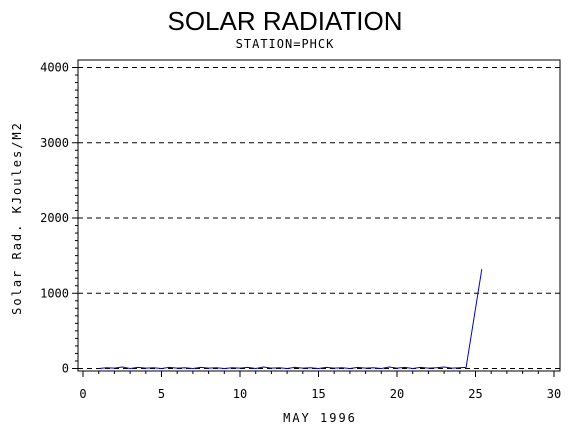 Image resolution: width=570 pixels, height=430 pixels. I want to click on y-tick-label: 3000, so click(54, 143).